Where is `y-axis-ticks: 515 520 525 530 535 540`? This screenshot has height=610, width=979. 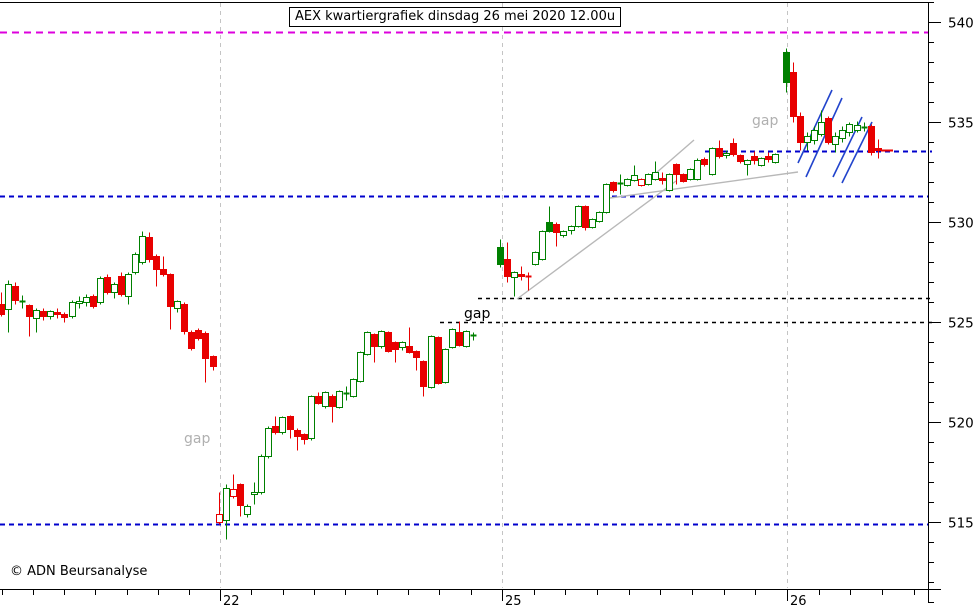
y-axis-ticks: 515 520 525 530 535 540 is located at coordinates (951, 302).